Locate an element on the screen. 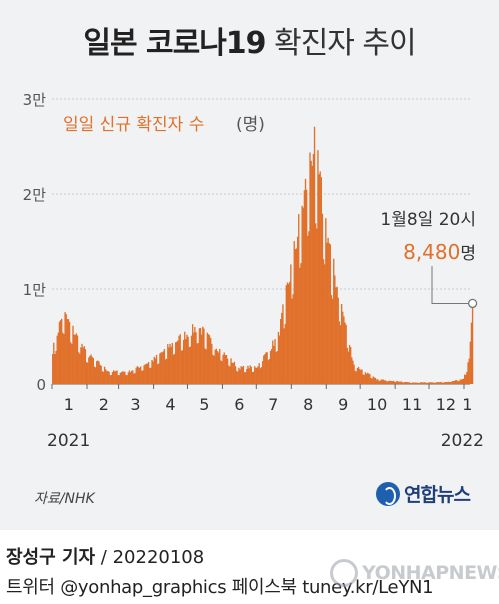 The image size is (499, 604). publish-date: / 20220108 is located at coordinates (150, 557).